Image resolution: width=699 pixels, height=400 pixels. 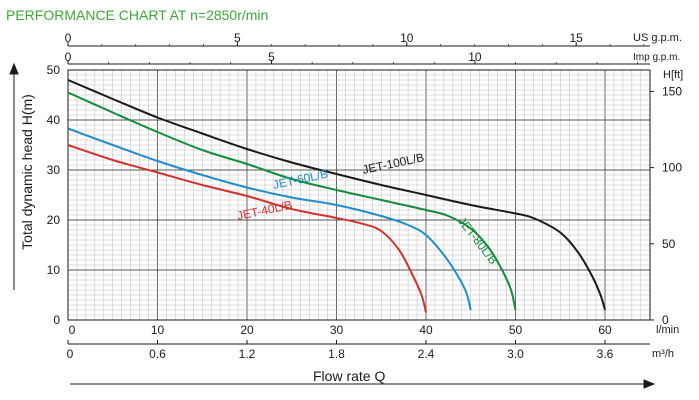 What do you see at coordinates (672, 168) in the screenshot?
I see `y-right-tick-label: 100` at bounding box center [672, 168].